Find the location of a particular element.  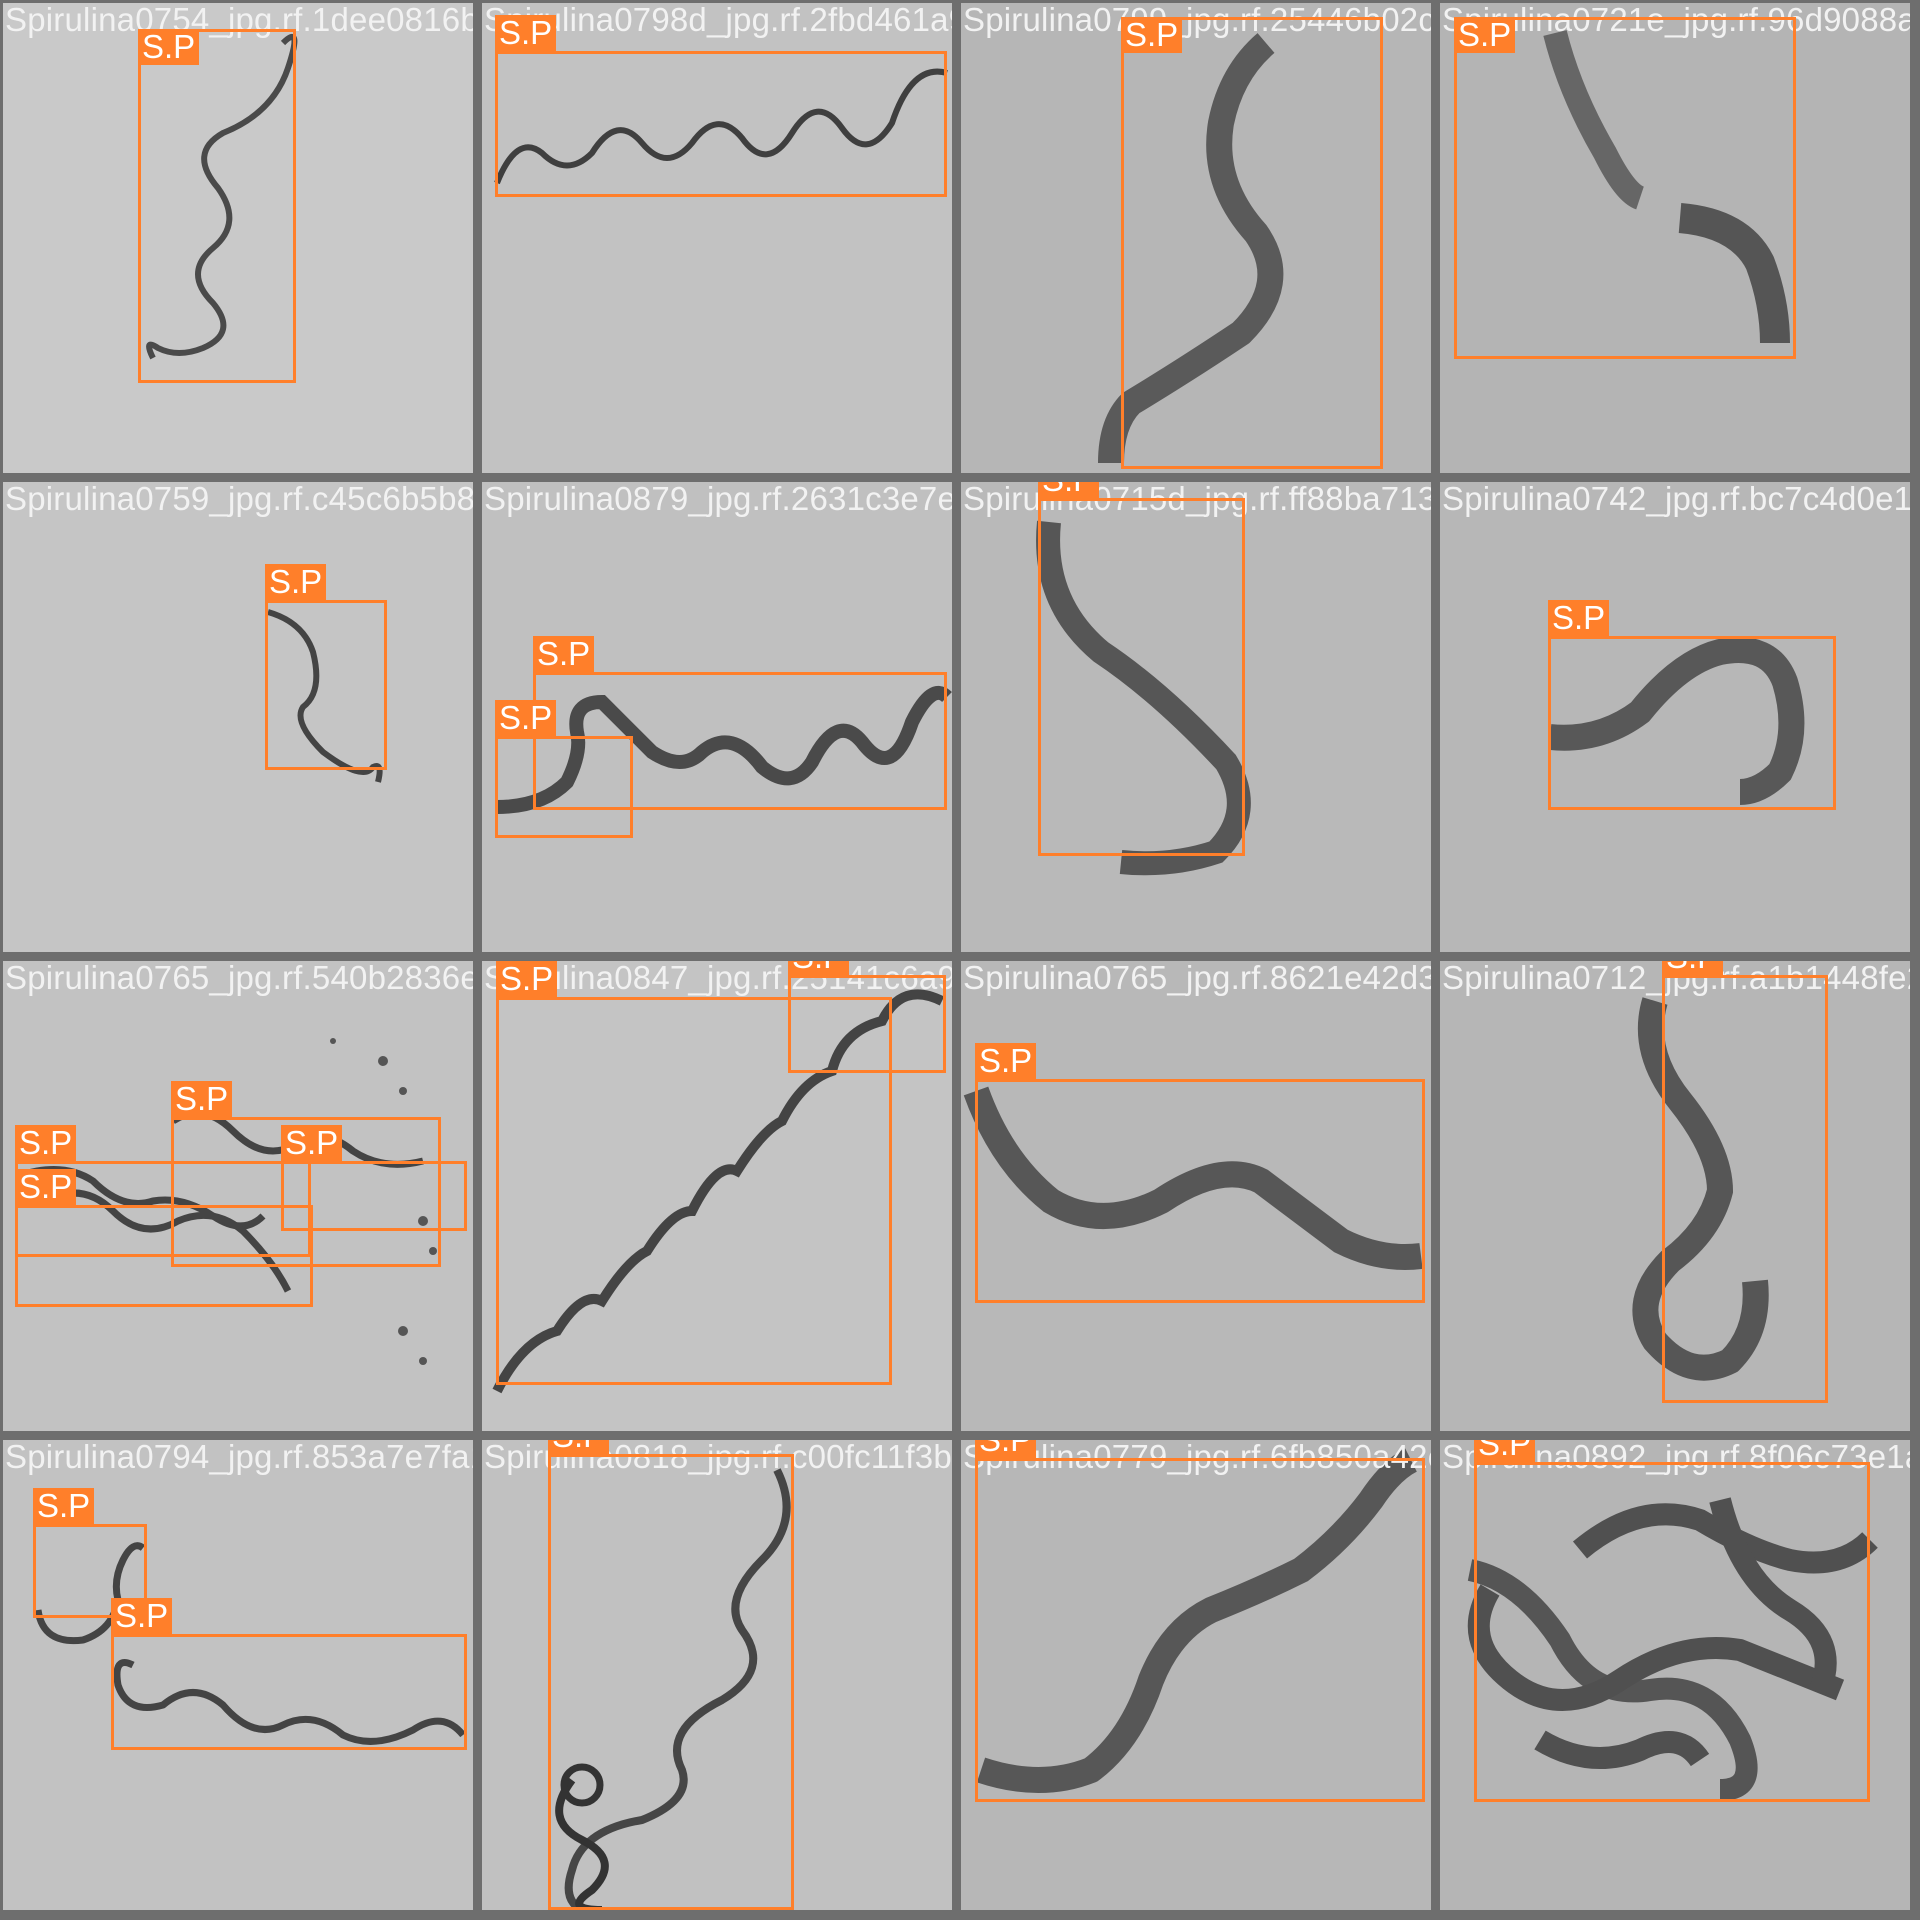

file-name: Spirulina0794_jpg.rf.853a7e7fa1c93d86 is located at coordinates (239, 1457).